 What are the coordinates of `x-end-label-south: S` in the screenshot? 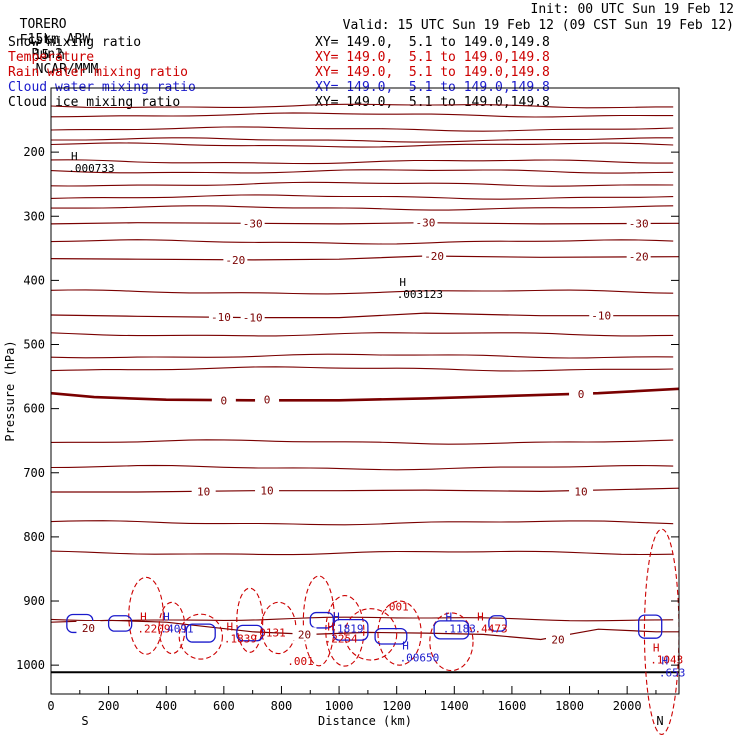 It's located at (84, 721).